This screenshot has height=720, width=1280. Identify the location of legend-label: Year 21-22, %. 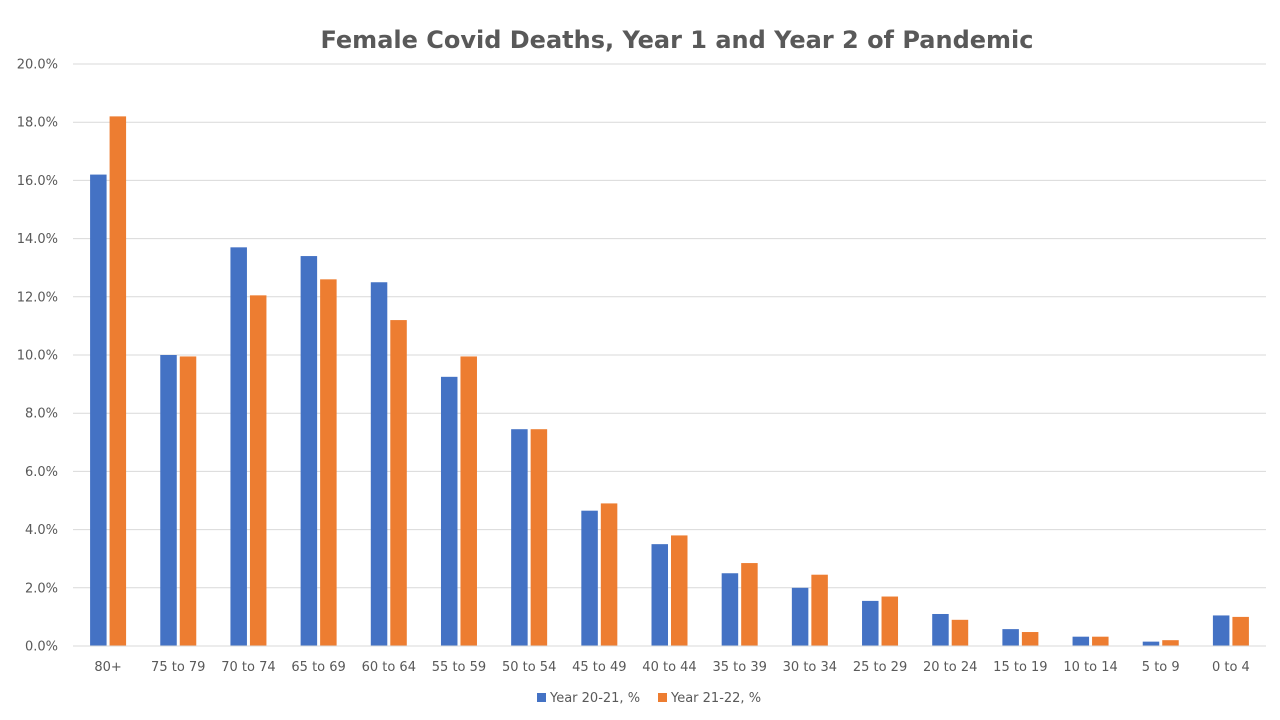
(715, 698).